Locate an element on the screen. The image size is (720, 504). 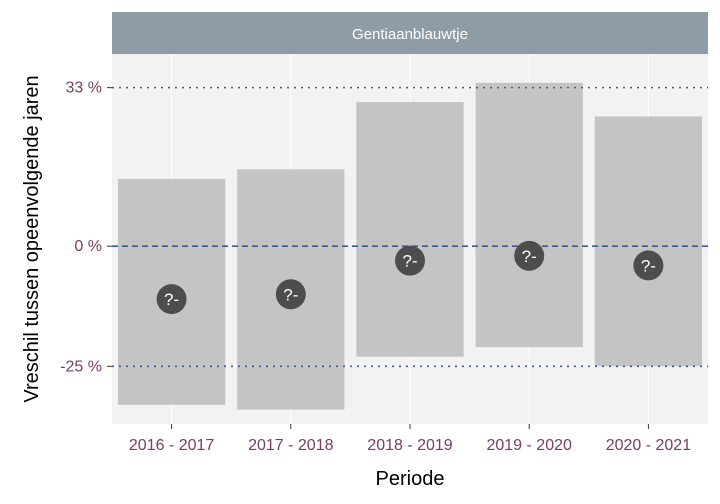
y-axis-title: Vreschil tussen opeenvolgende jaren is located at coordinates (32, 238).